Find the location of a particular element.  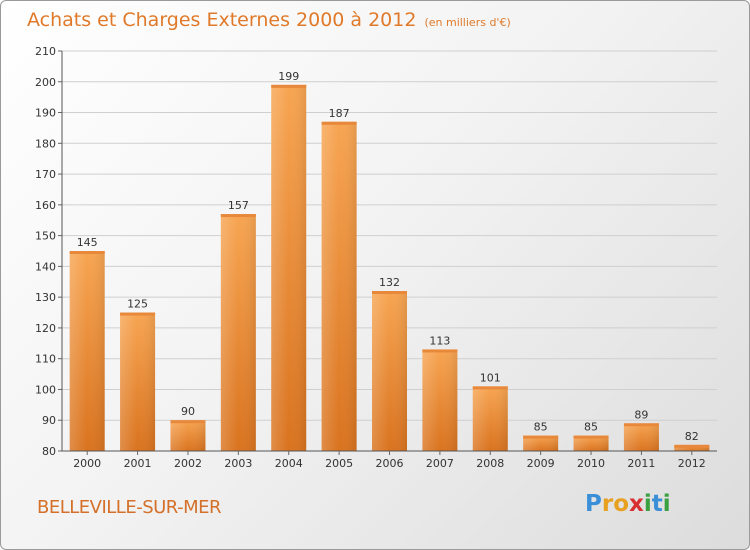

y-tick-label: 190 is located at coordinates (45, 113).